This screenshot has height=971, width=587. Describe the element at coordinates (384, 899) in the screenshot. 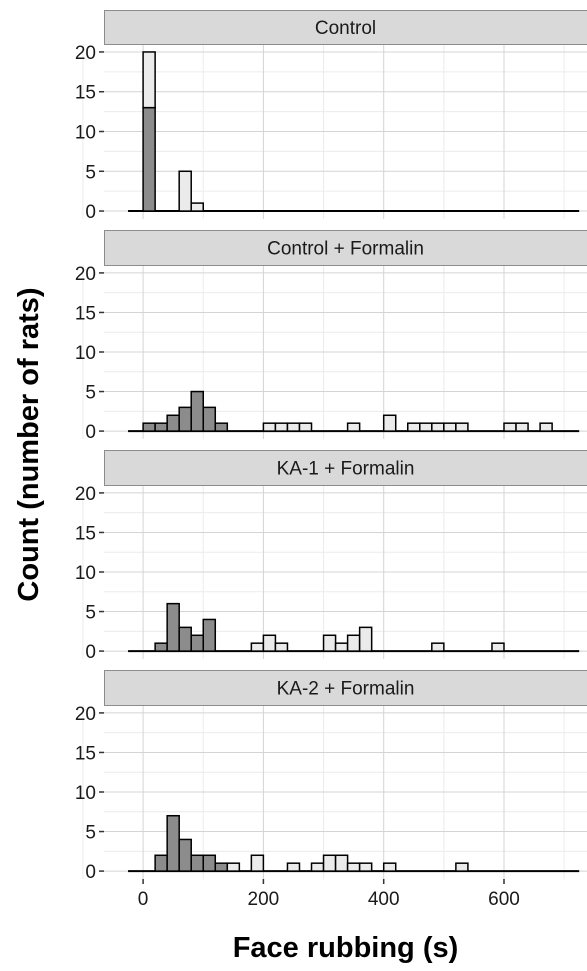

I see `x-tick-label: 400` at that location.